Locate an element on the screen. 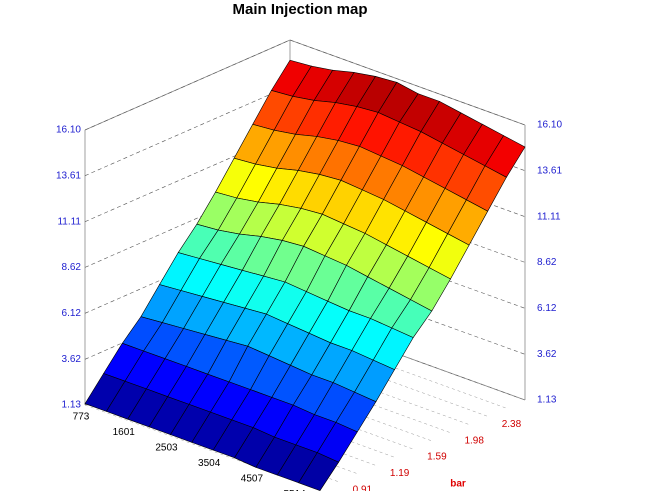 This screenshot has width=650, height=491. axis-label: bar is located at coordinates (458, 484).